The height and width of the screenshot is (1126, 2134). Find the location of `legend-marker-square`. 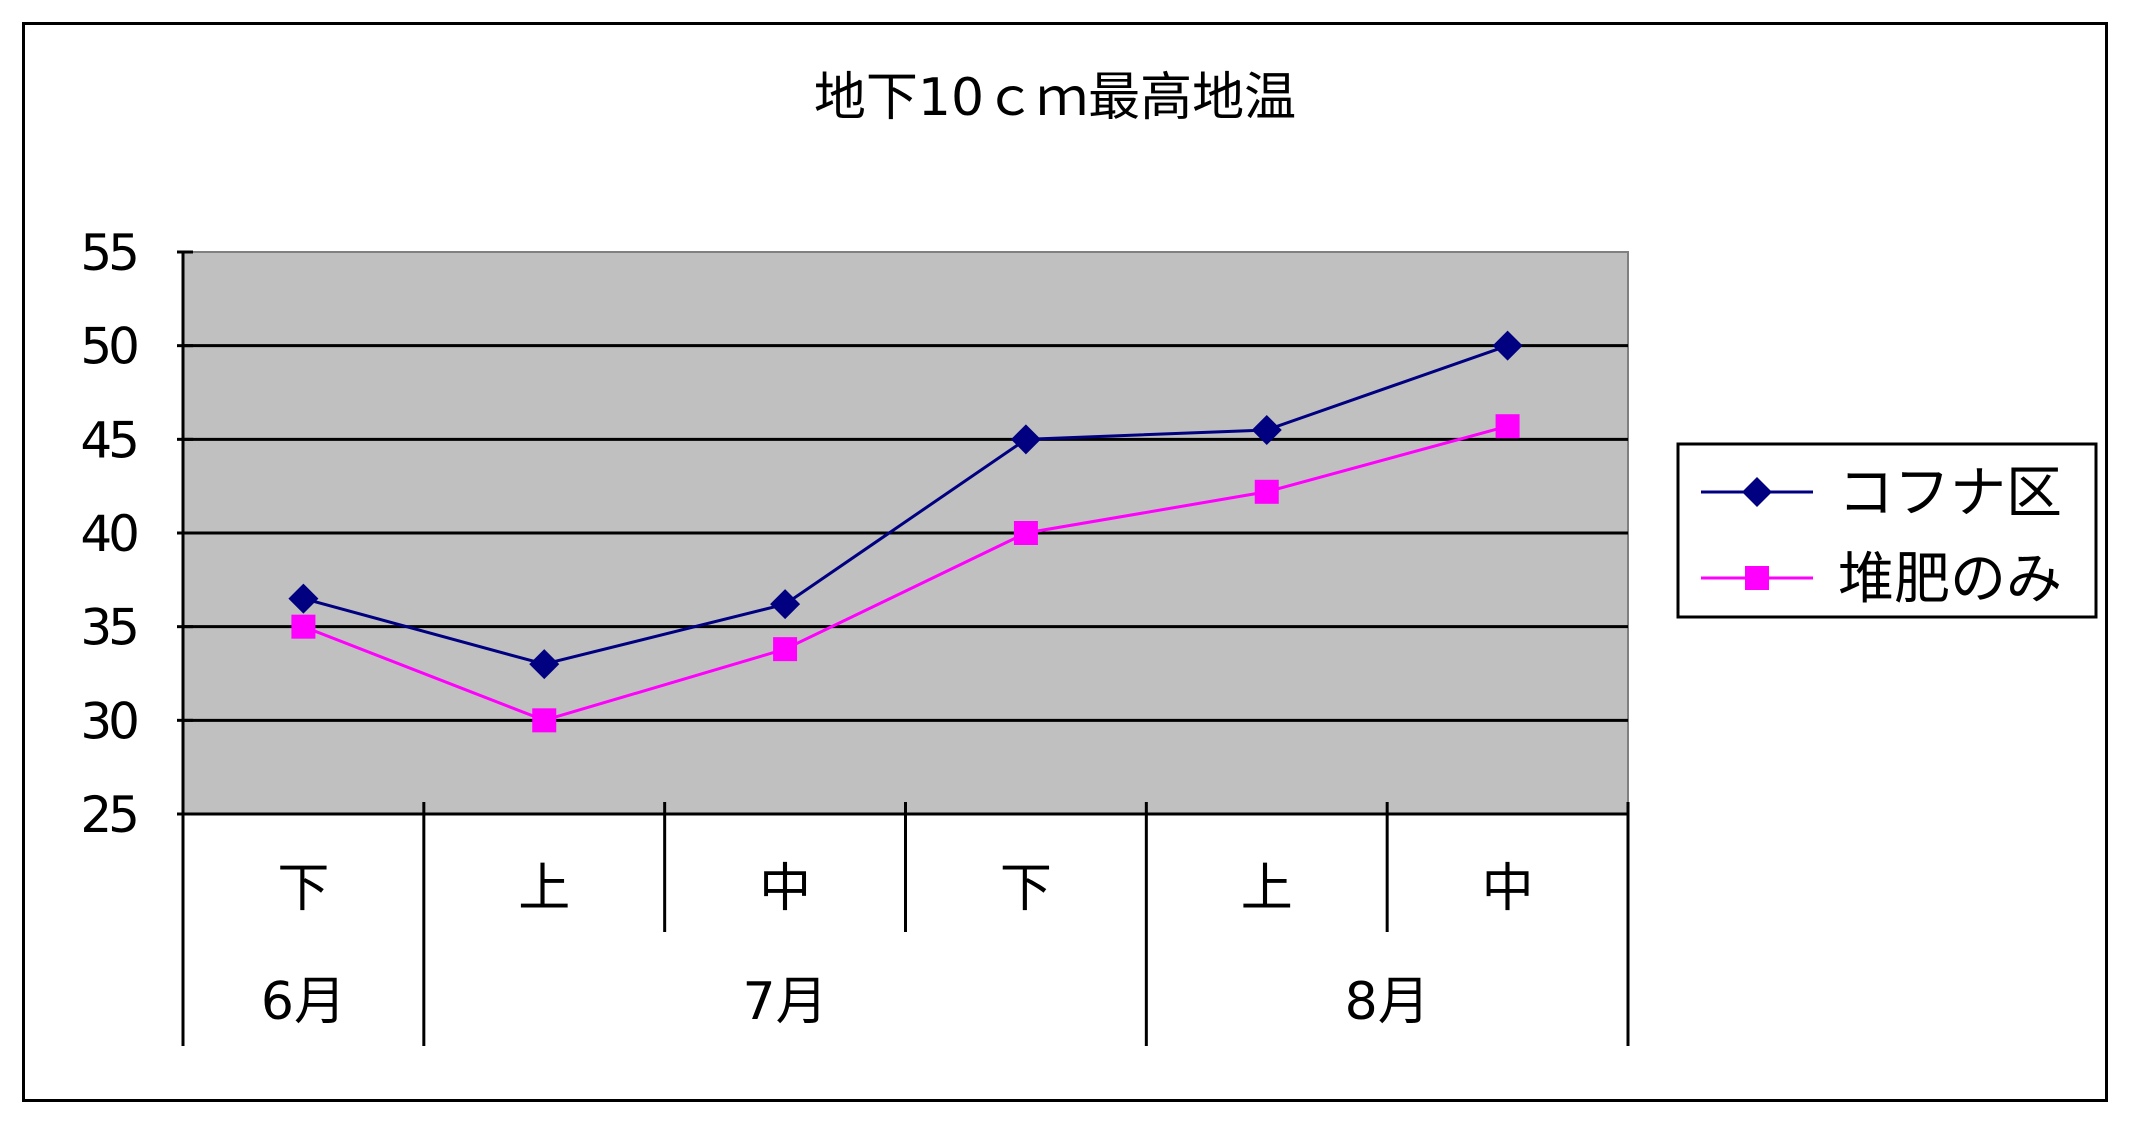

legend-marker-square is located at coordinates (1757, 578).